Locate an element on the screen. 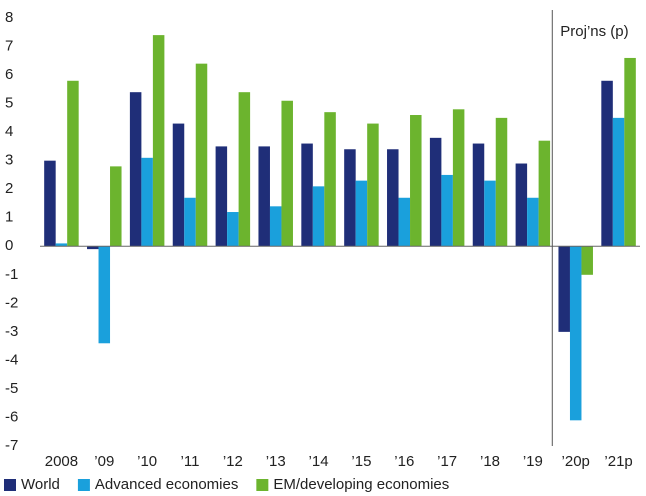 The height and width of the screenshot is (496, 646). y-tick-label: -5 is located at coordinates (11, 388).